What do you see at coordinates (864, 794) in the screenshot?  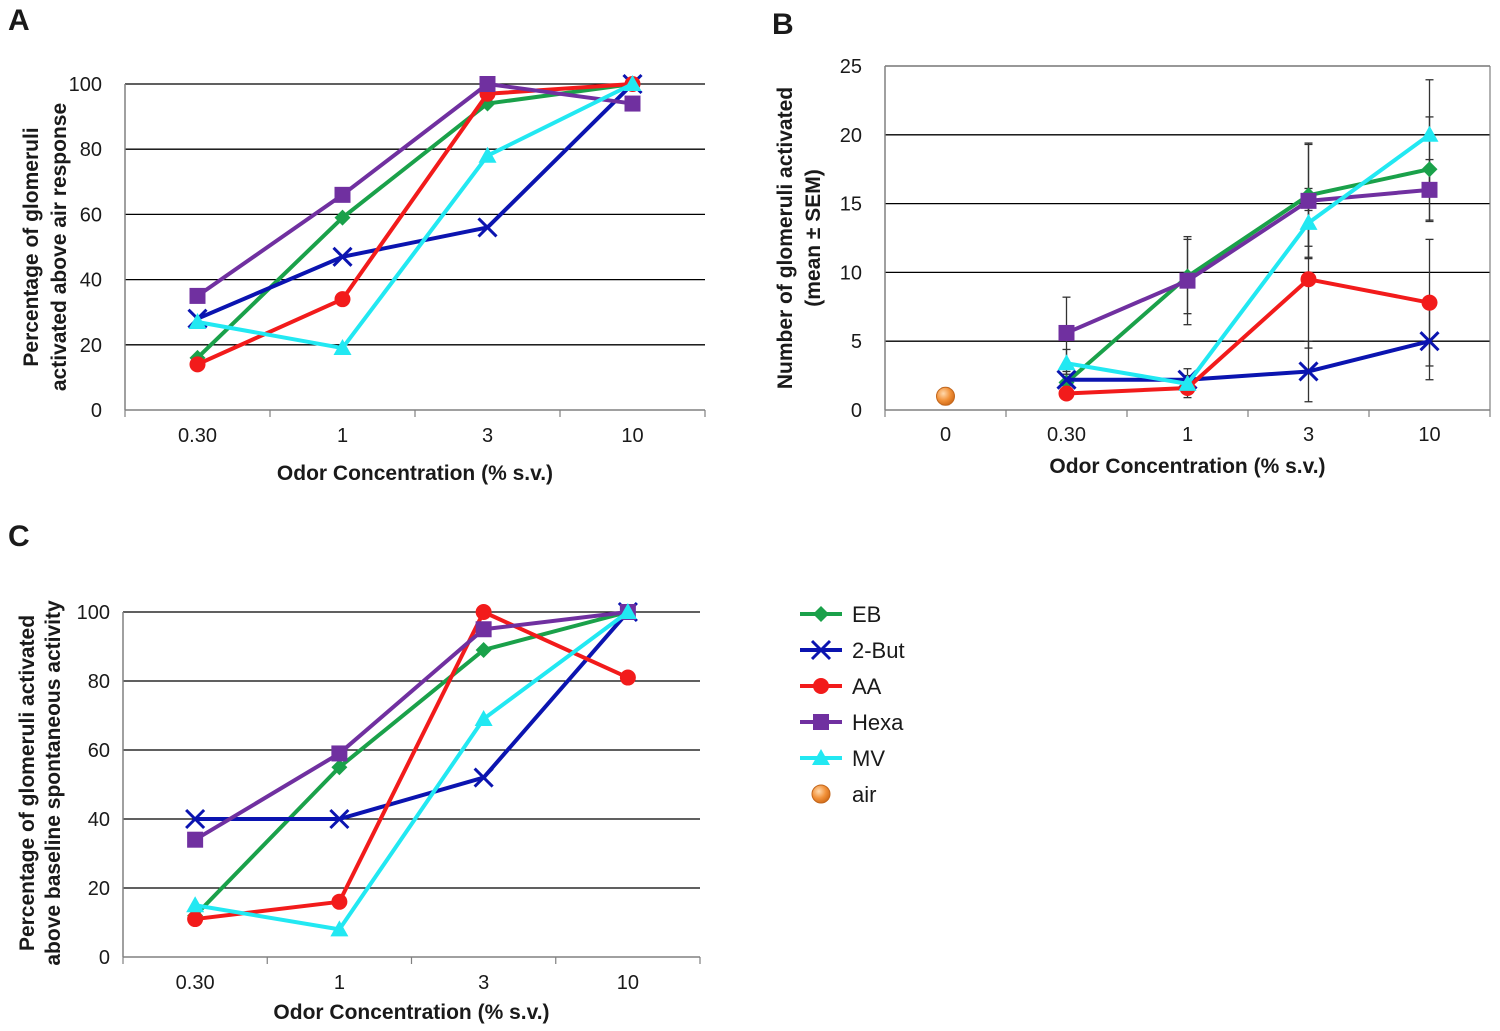 I see `legend-label: air` at bounding box center [864, 794].